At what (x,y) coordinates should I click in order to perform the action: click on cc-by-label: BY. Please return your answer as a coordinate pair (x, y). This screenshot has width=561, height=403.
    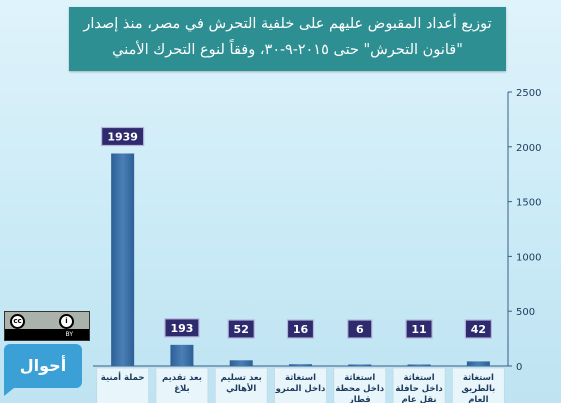
    Looking at the image, I should click on (69, 334).